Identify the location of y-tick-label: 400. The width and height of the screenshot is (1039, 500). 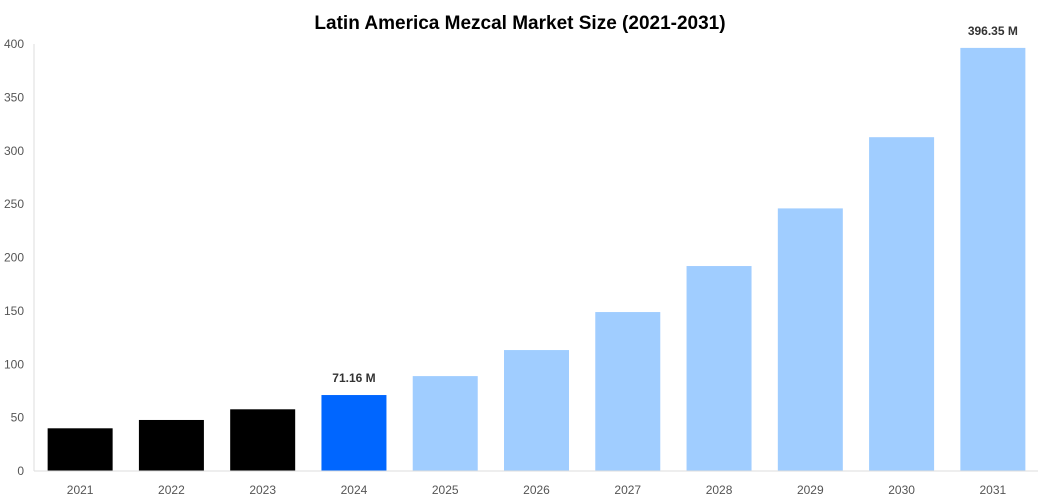
(14, 44).